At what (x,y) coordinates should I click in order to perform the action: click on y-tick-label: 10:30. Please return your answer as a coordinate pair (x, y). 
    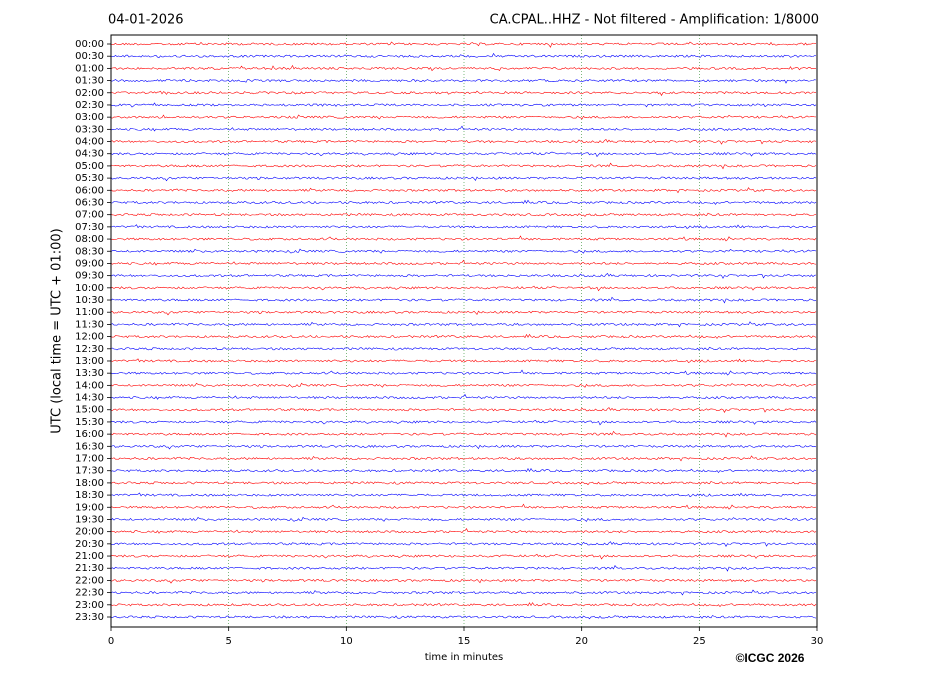
    Looking at the image, I should click on (89, 300).